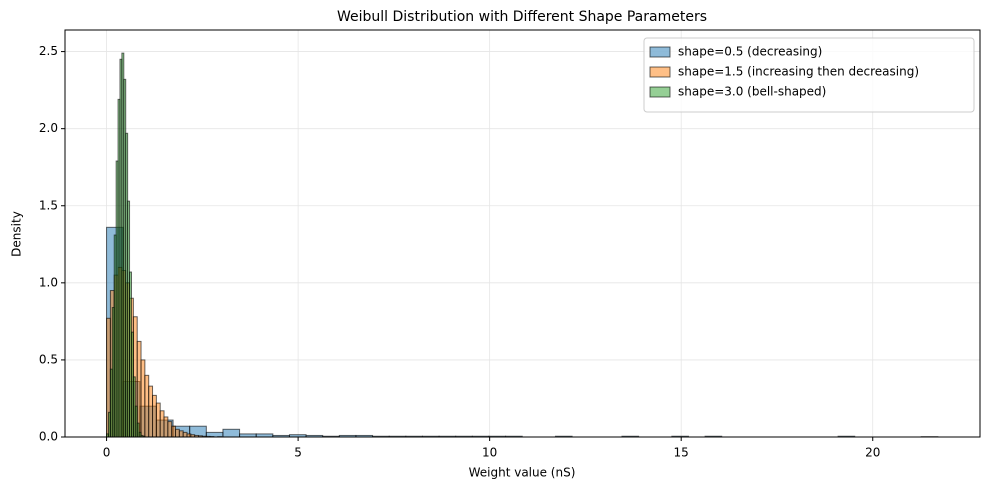  Describe the element at coordinates (48, 205) in the screenshot. I see `y-tick-label: 1.5` at that location.